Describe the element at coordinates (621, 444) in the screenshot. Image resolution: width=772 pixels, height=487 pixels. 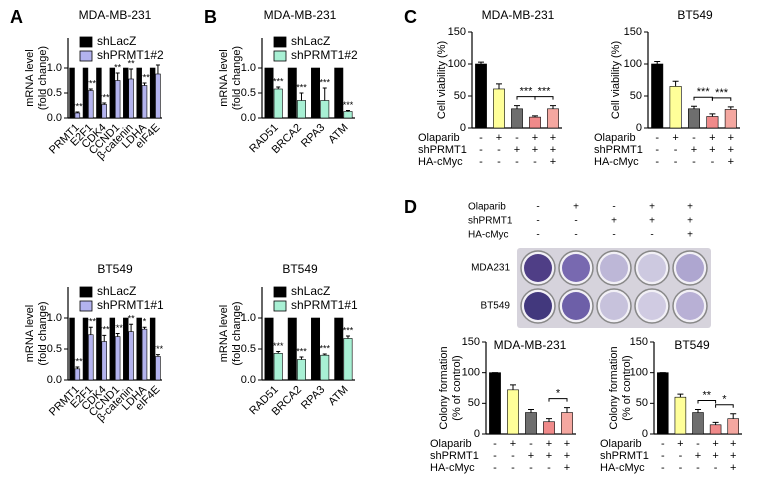
I see `condition-label: Olaparib` at that location.